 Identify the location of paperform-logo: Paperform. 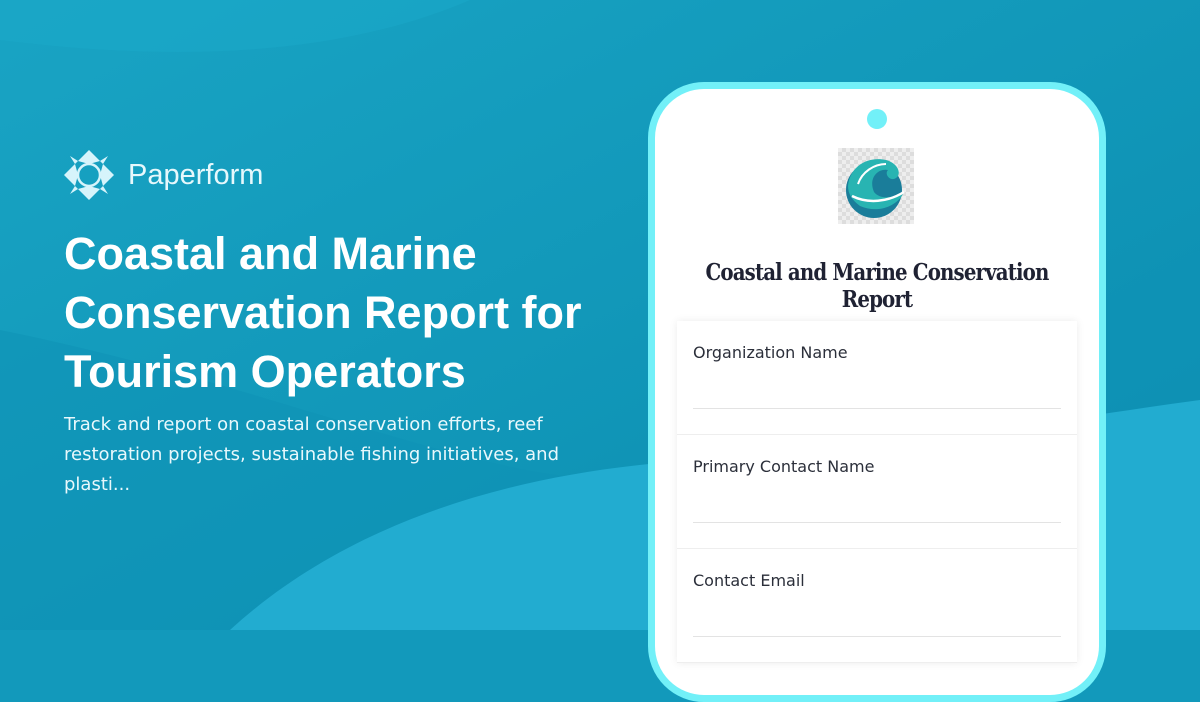
(163, 175).